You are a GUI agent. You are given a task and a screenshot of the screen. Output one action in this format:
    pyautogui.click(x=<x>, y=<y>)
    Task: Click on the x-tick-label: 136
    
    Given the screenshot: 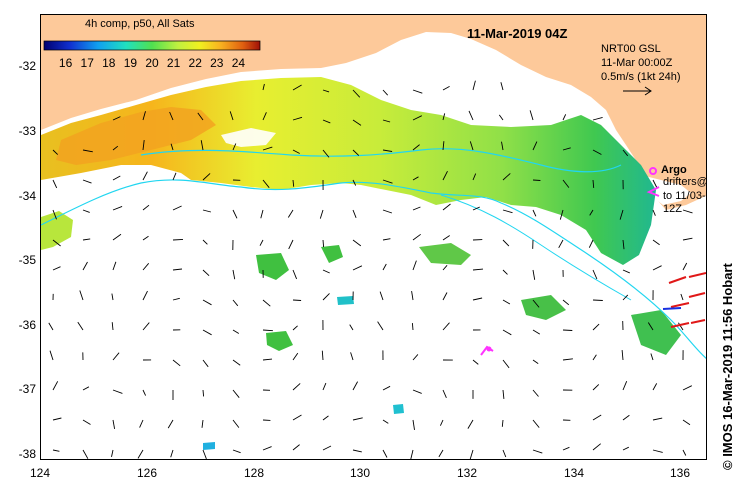 What is the action you would take?
    pyautogui.click(x=680, y=473)
    